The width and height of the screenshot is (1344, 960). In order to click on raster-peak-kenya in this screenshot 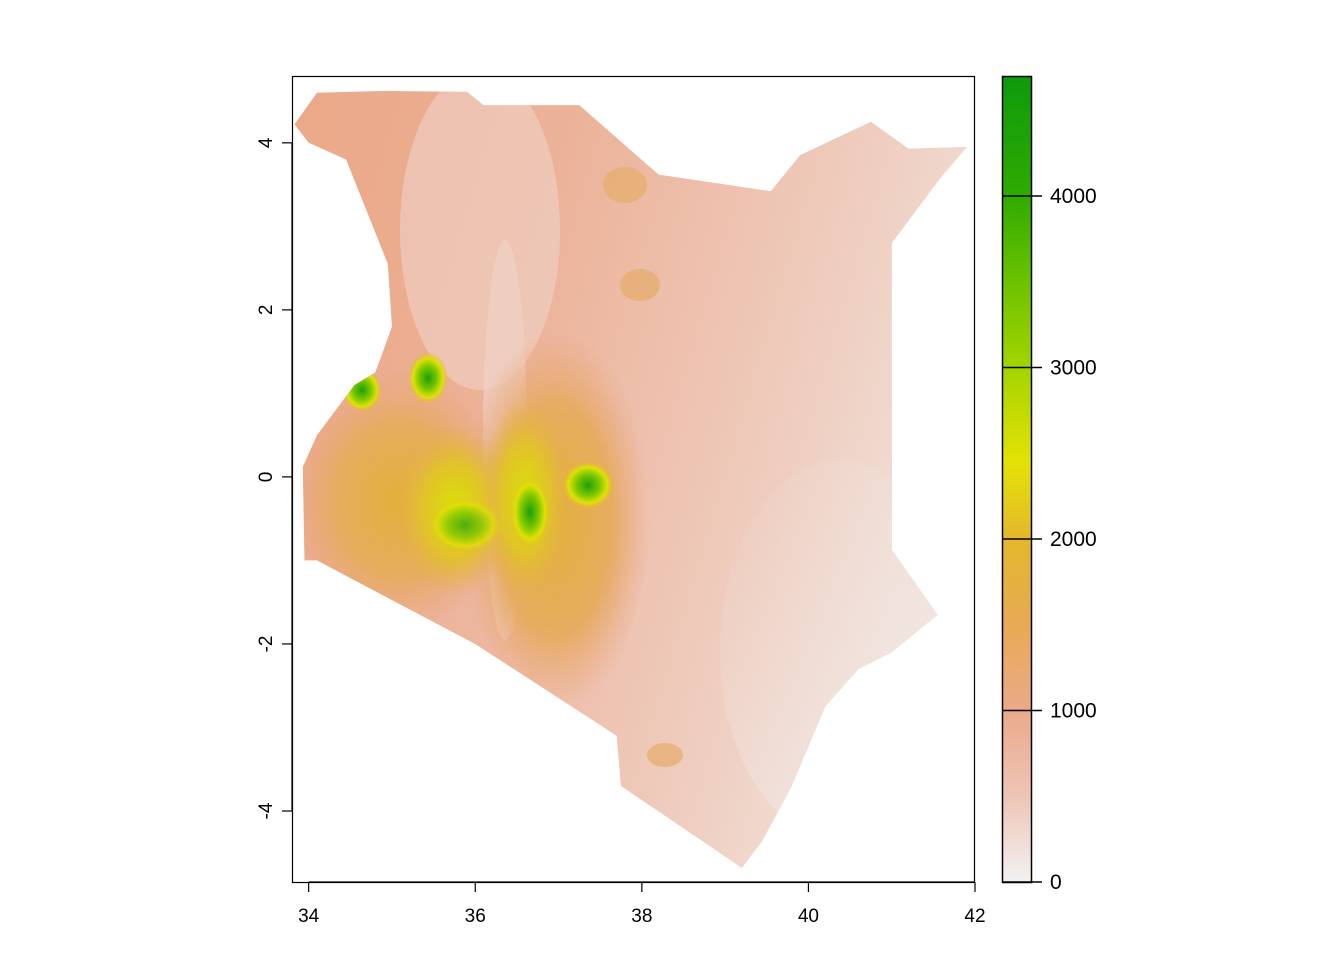, I will do `click(588, 485)`.